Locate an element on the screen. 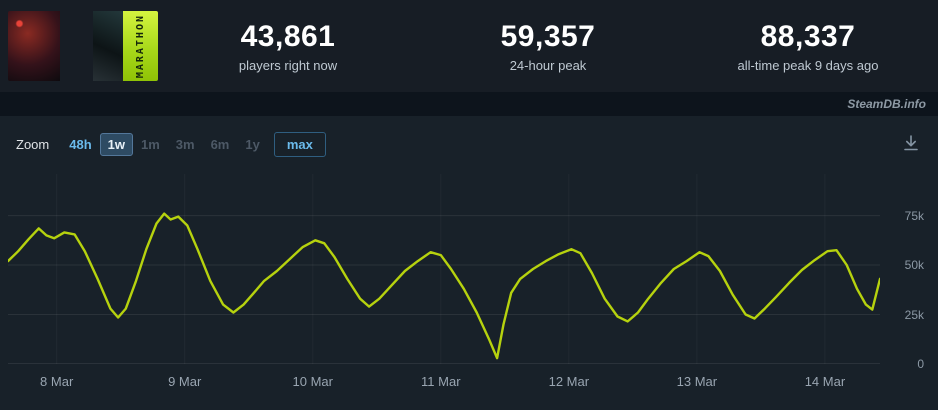 This screenshot has width=938, height=410. download-icon is located at coordinates (911, 144).